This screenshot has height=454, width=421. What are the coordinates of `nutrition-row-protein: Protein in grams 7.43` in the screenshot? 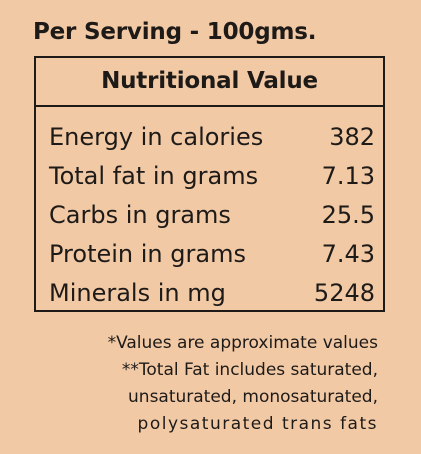 It's located at (209, 254).